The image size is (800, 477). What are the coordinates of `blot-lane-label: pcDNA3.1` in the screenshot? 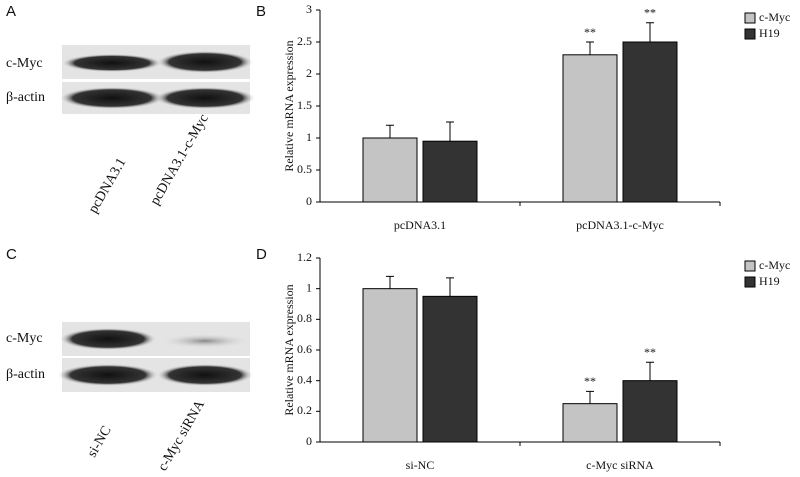 It's located at (108, 186).